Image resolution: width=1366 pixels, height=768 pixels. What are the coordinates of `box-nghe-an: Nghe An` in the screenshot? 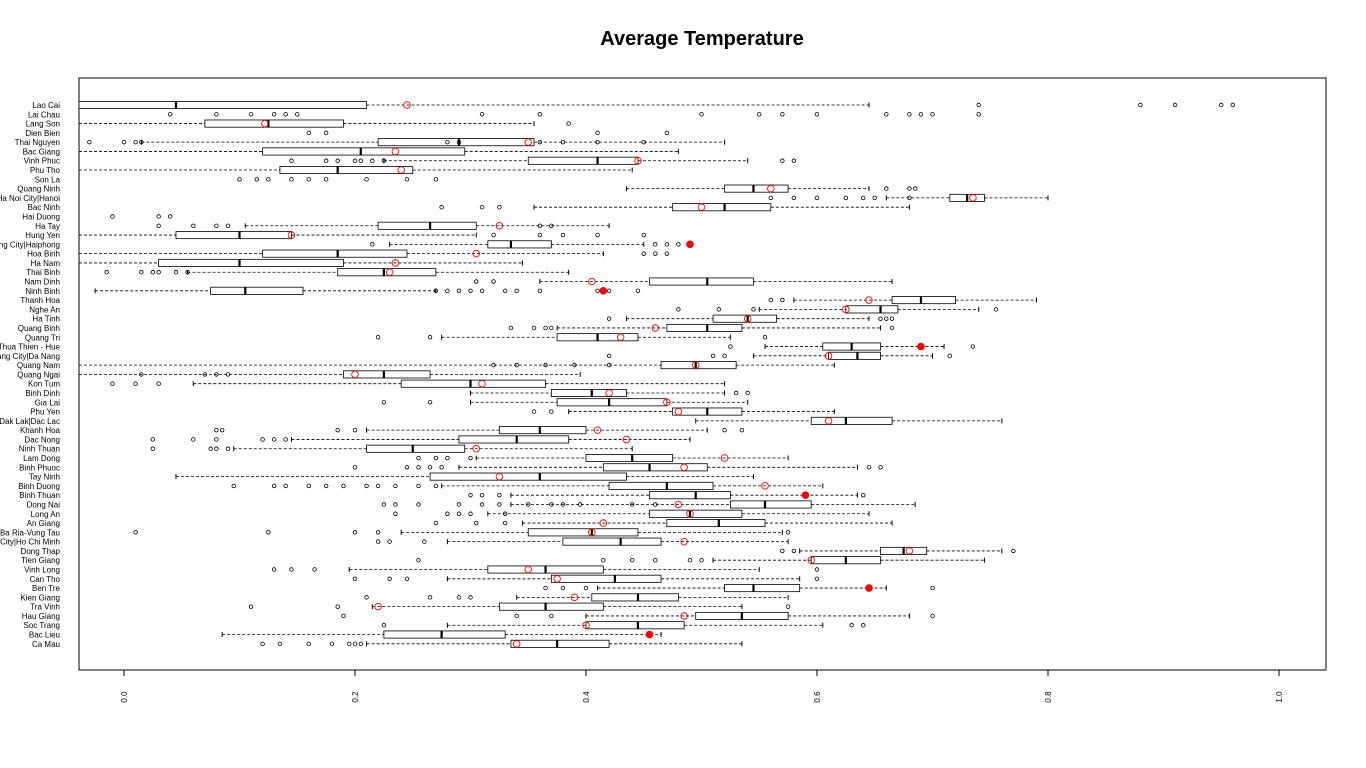 It's located at (514, 309).